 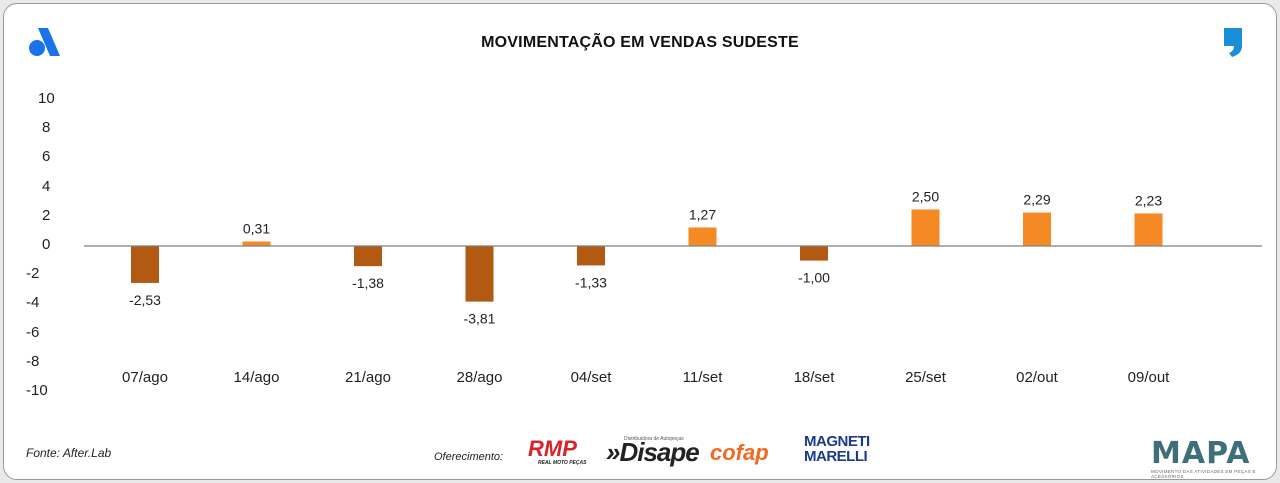 I want to click on data-label: -3,81, so click(x=480, y=319).